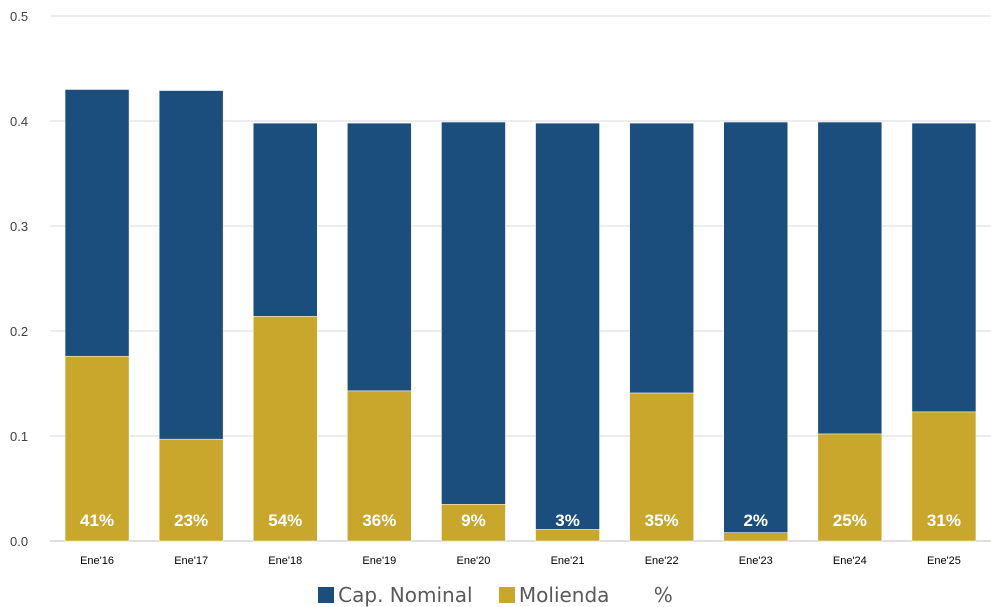  I want to click on legend-item-percent: %, so click(663, 595).